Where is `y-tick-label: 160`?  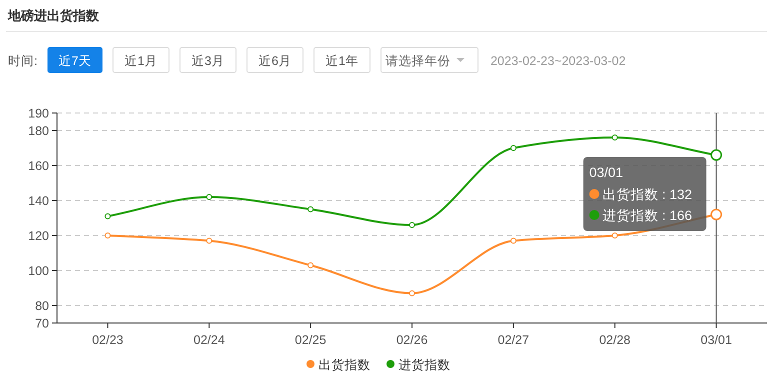
y-tick-label: 160 is located at coordinates (39, 166).